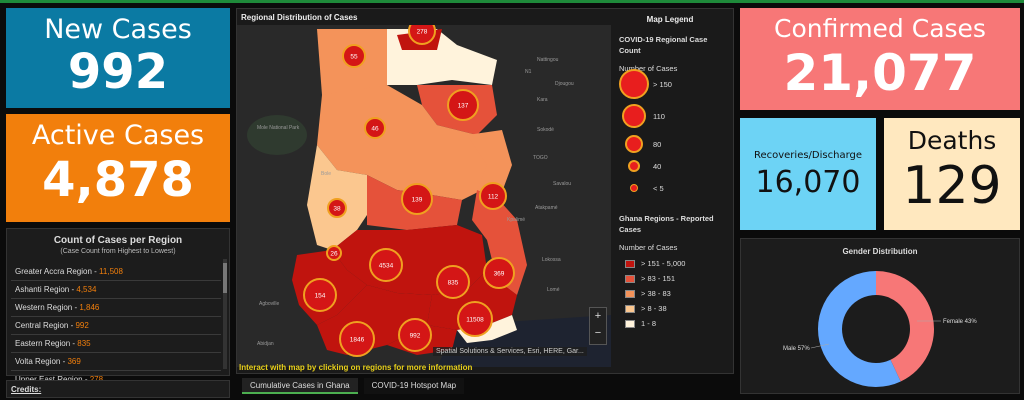 This screenshot has height=400, width=1024. Describe the element at coordinates (116, 272) in the screenshot. I see `region-list-item: Greater Accra Region - 11,508` at that location.